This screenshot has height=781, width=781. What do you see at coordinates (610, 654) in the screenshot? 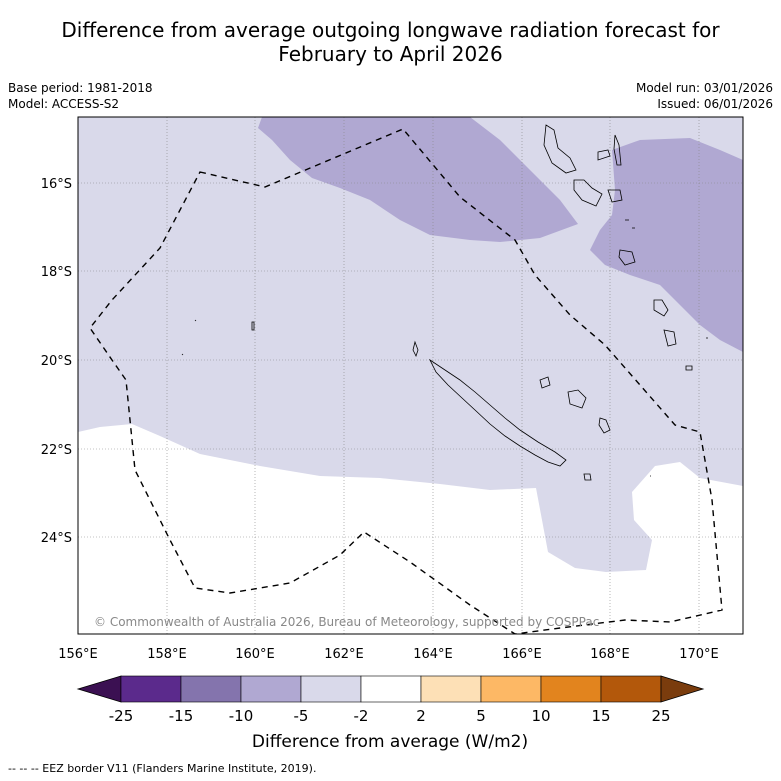
I see `lon-tick: 168°E` at bounding box center [610, 654].